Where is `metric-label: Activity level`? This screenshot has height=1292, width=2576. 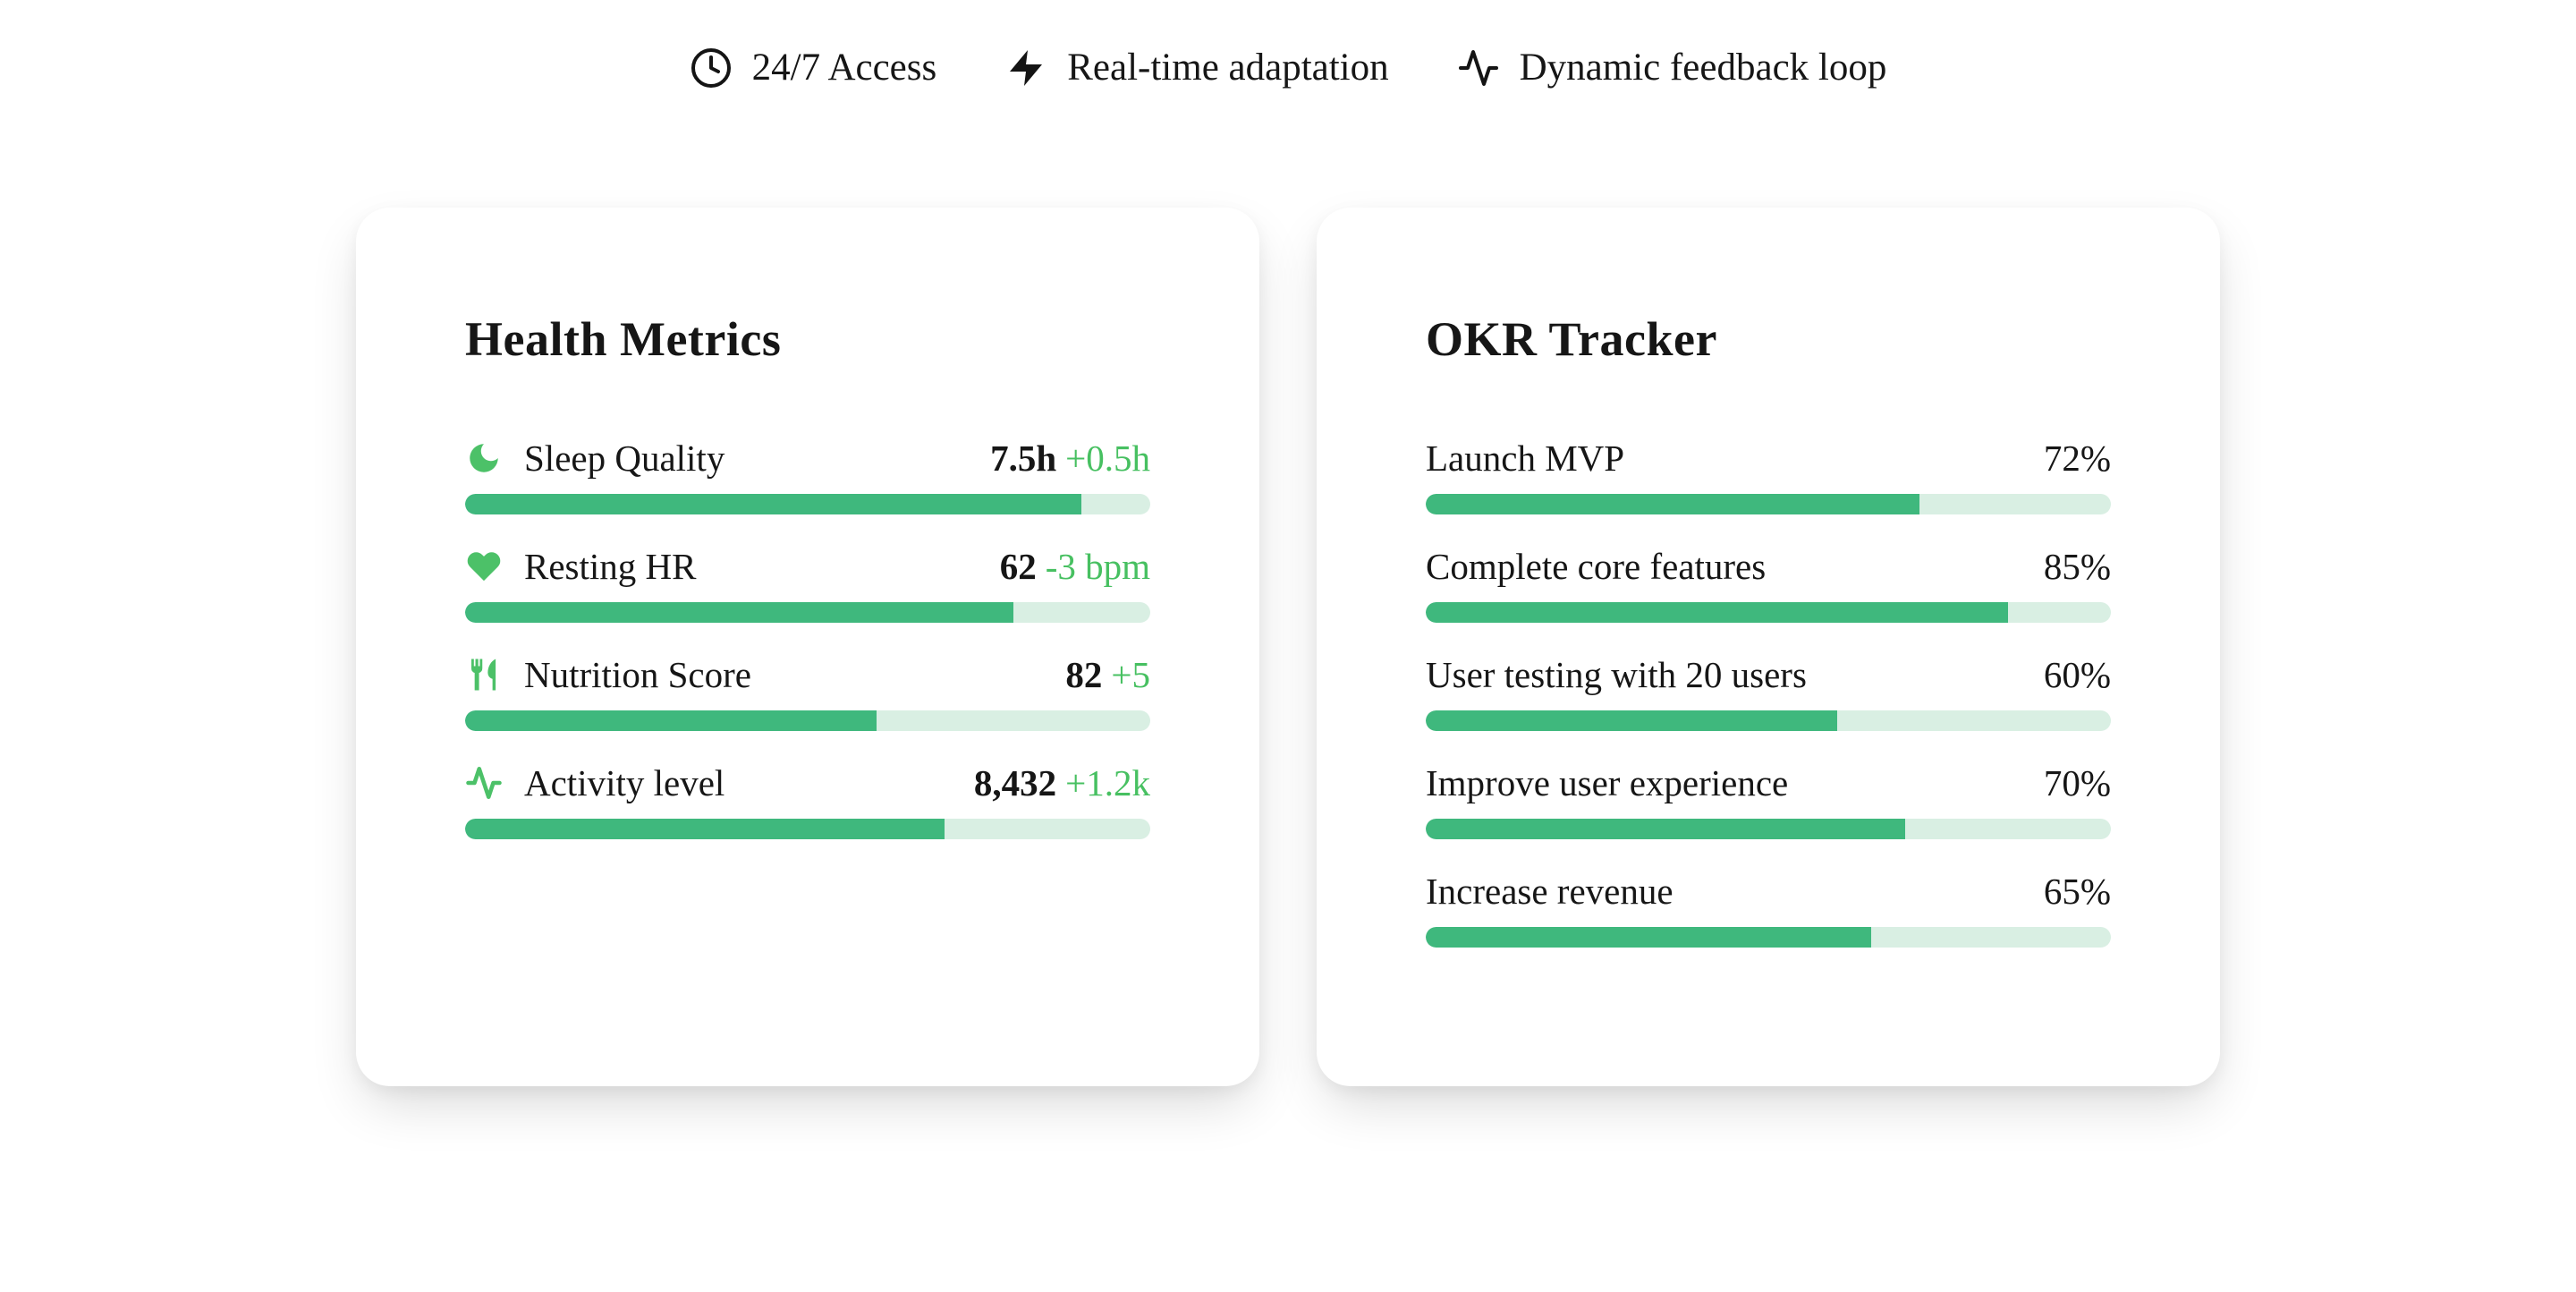 metric-label: Activity level is located at coordinates (624, 782).